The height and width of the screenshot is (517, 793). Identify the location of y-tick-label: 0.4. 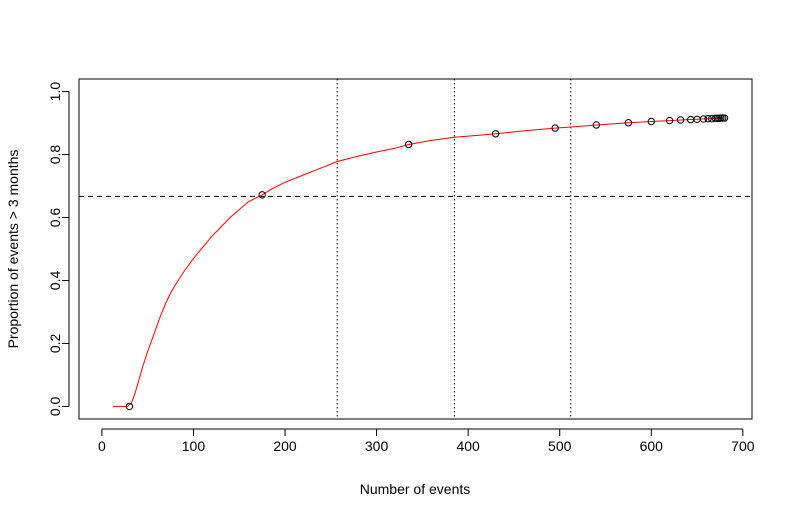
(55, 281).